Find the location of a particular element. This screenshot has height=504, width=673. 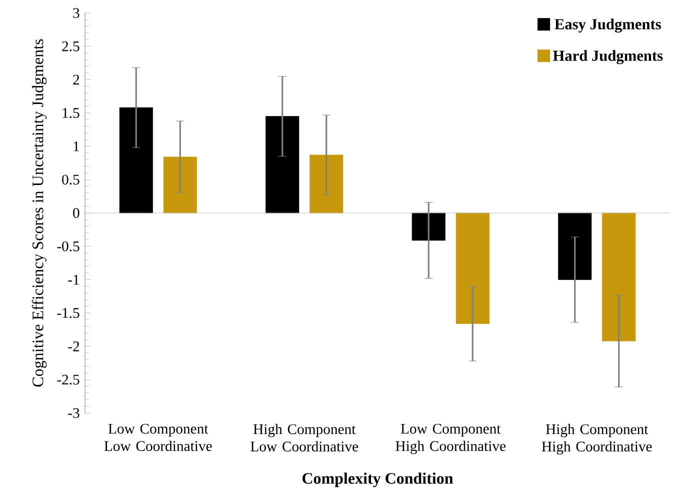

y-tick-label: 1.5 is located at coordinates (71, 113).